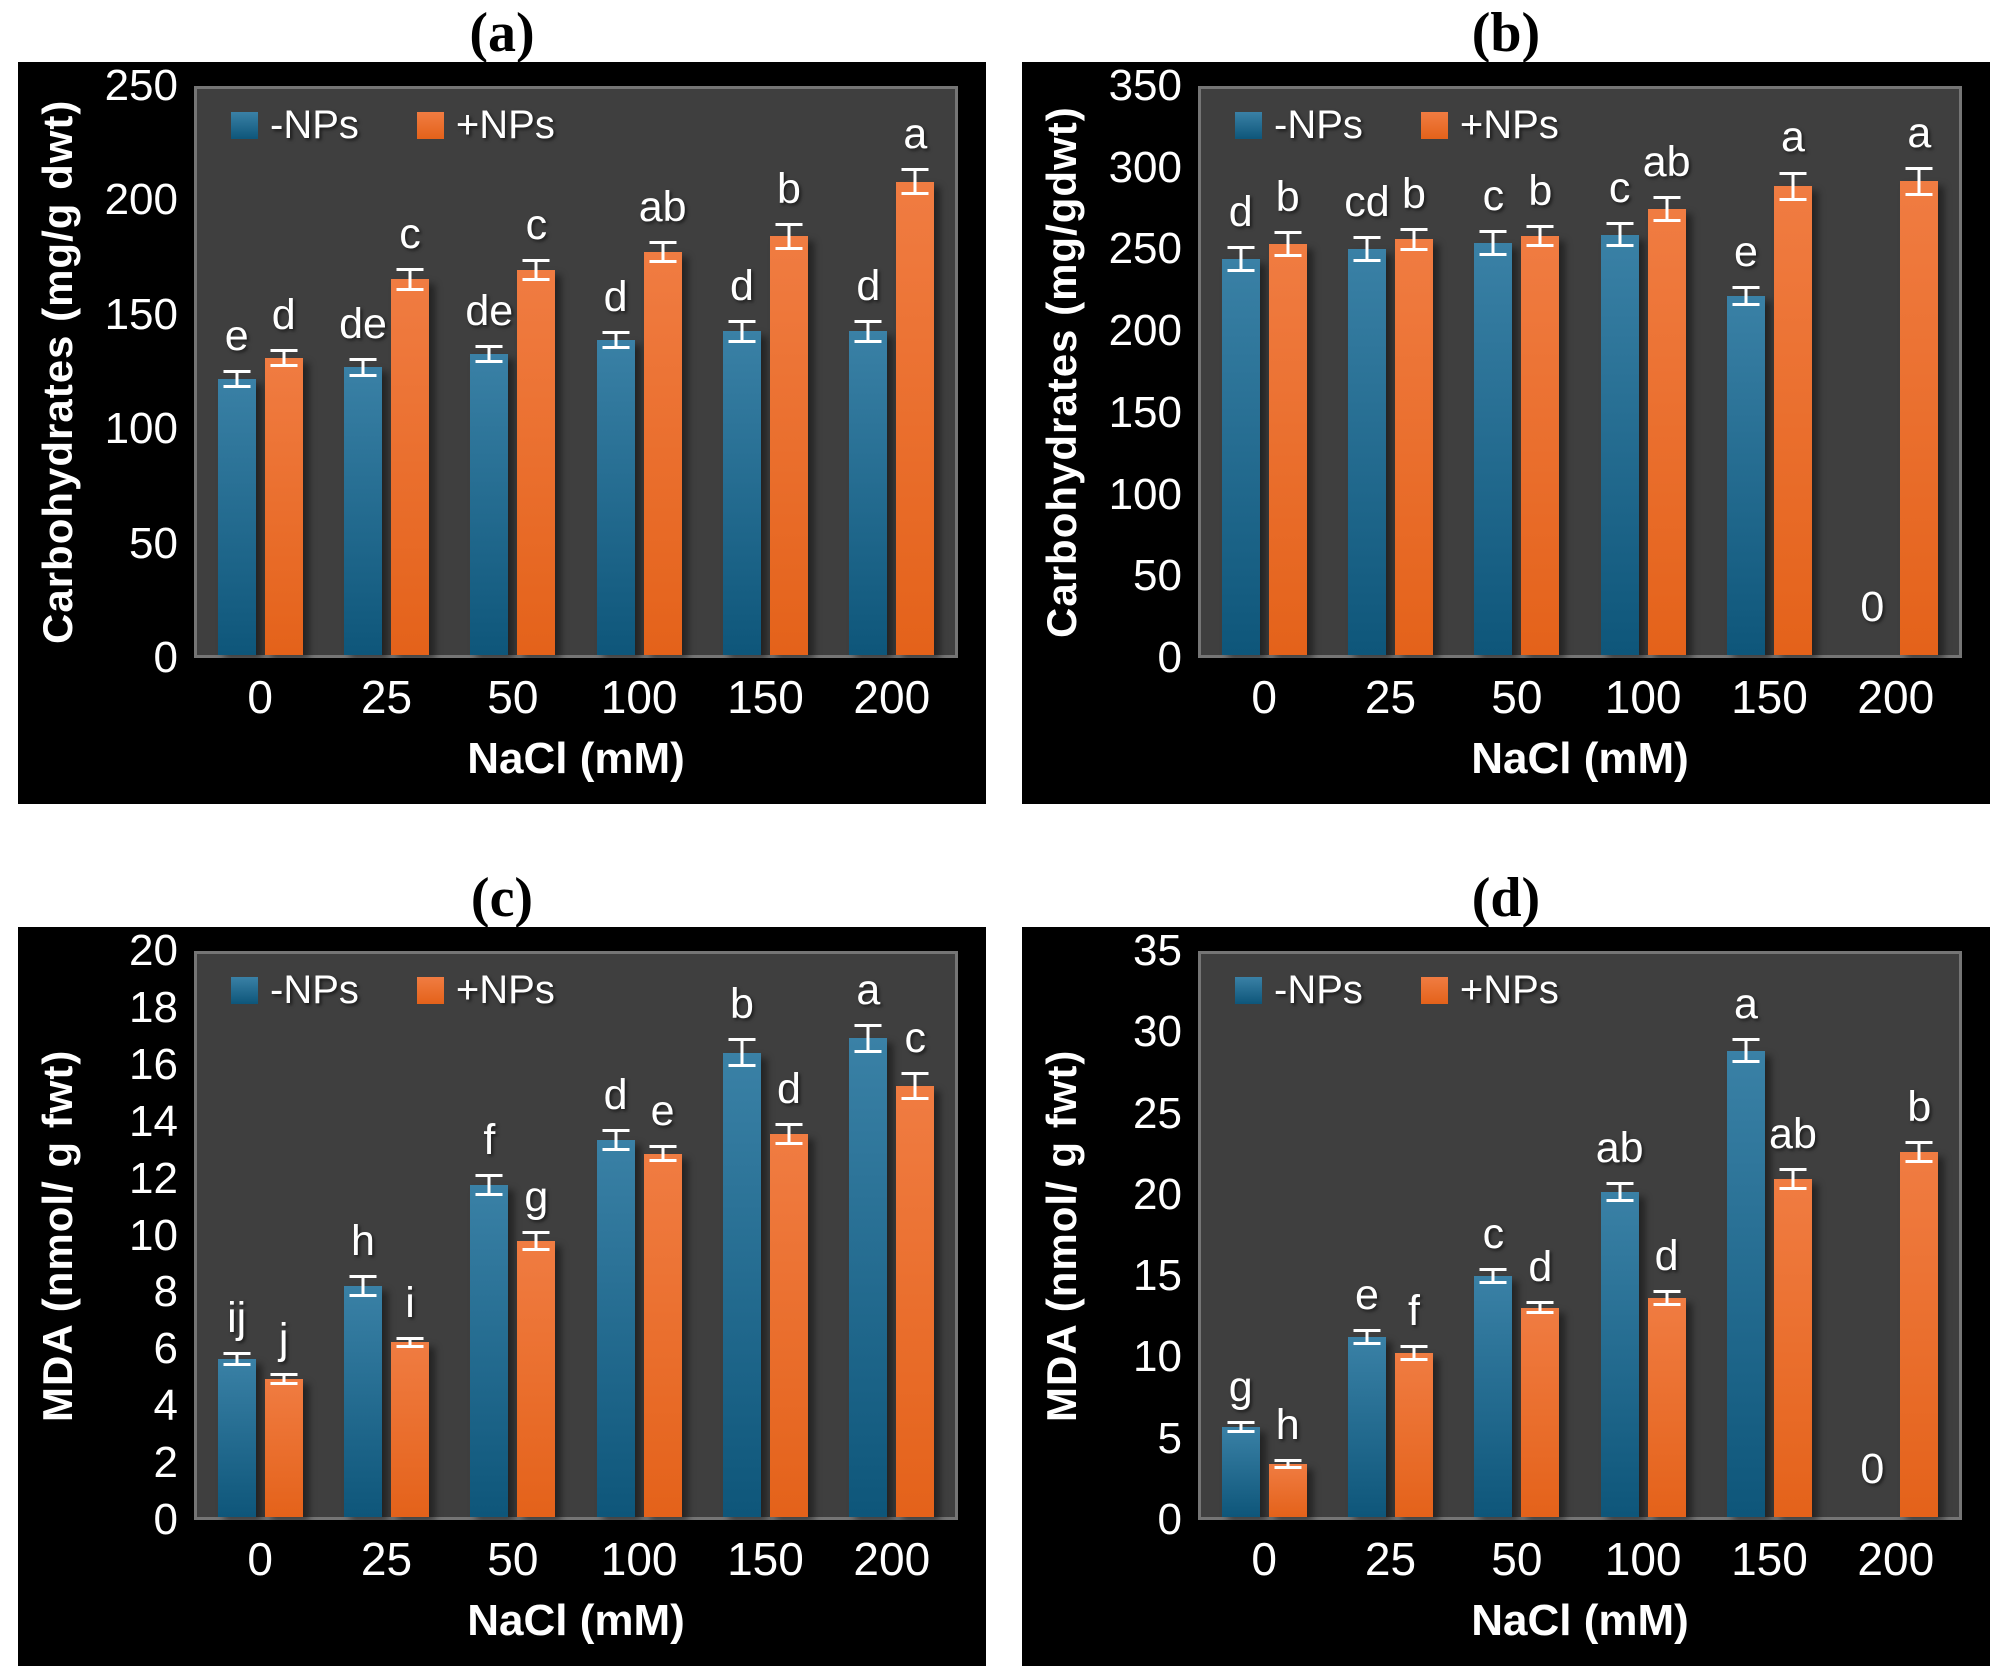 This screenshot has height=1666, width=2008. I want to click on bar-group: cd b, so click(1390, 372).